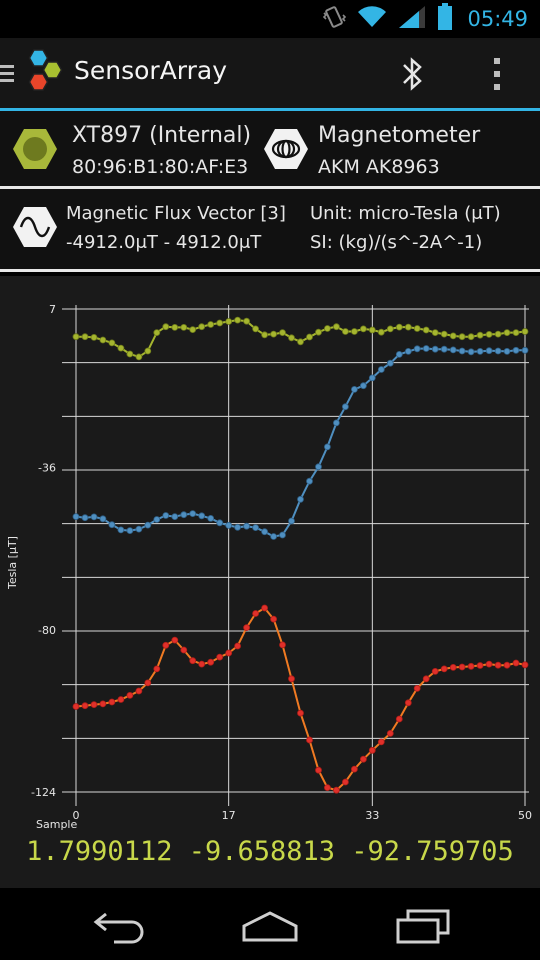  I want to click on y-axis-label: Tesla [μT], so click(12, 562).